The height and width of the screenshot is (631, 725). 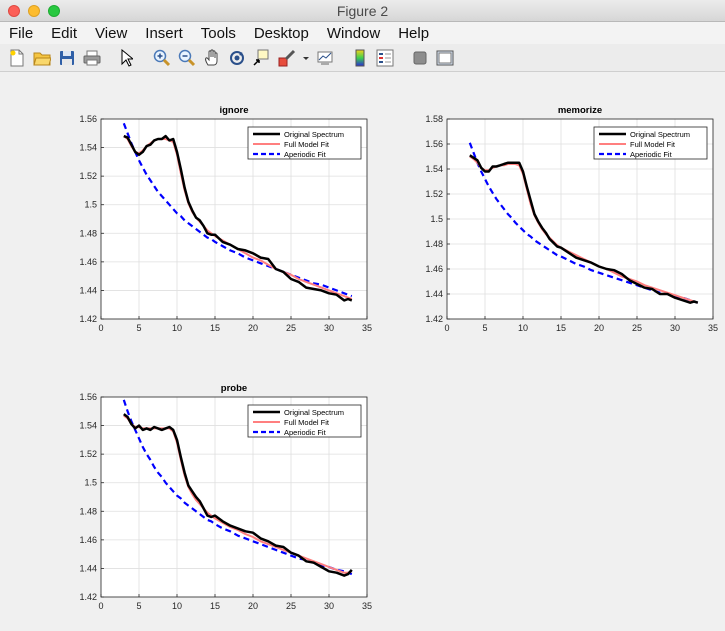 What do you see at coordinates (360, 58) in the screenshot?
I see `colorbar-icon` at bounding box center [360, 58].